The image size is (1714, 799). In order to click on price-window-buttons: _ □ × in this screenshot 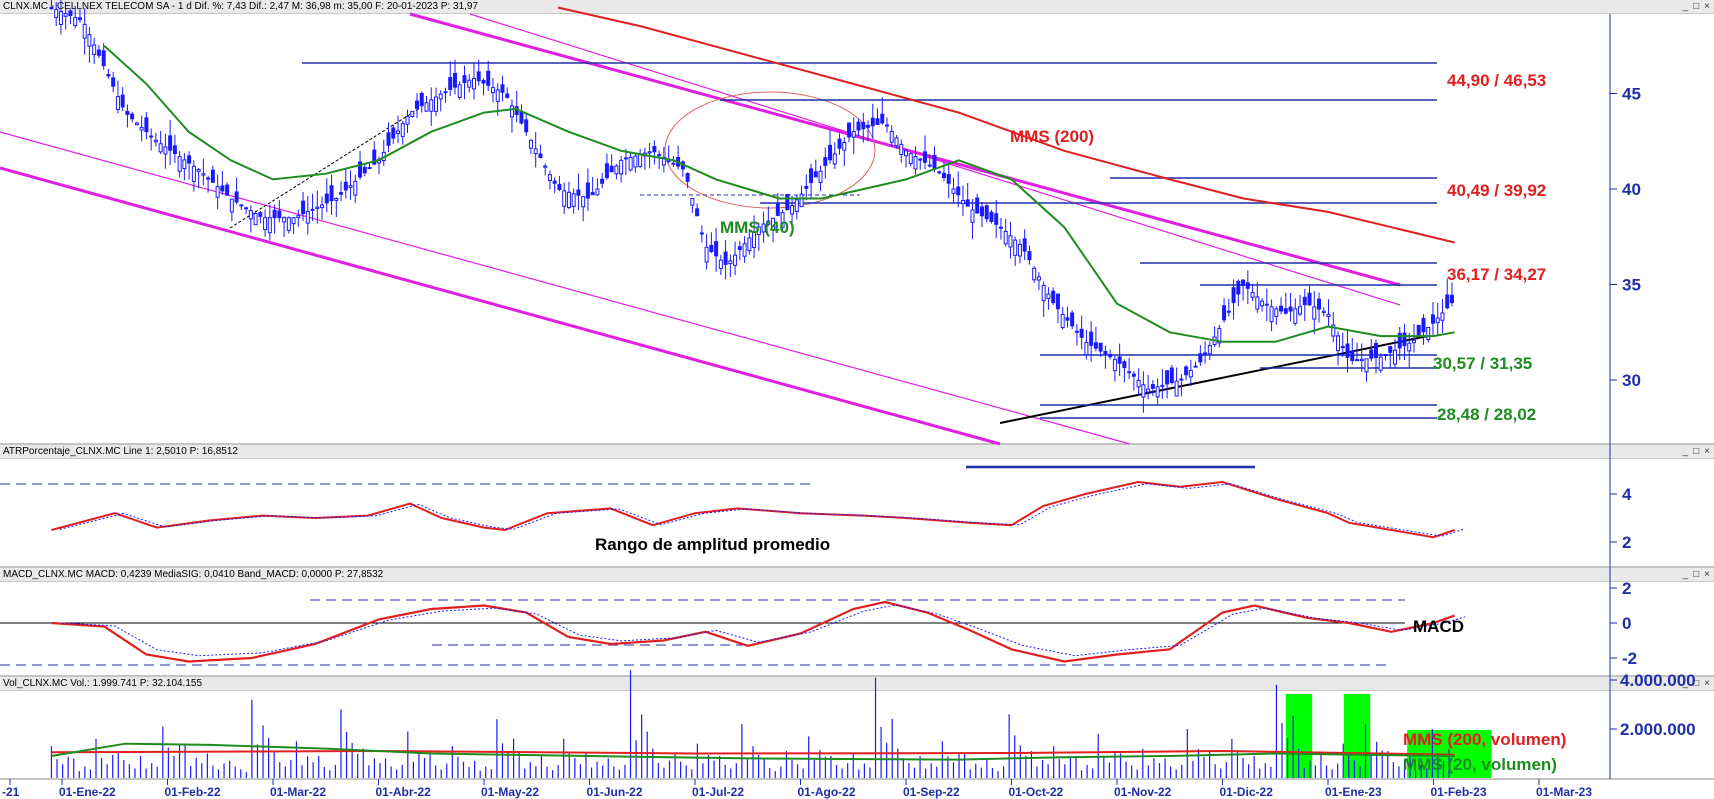, I will do `click(1696, 6)`.